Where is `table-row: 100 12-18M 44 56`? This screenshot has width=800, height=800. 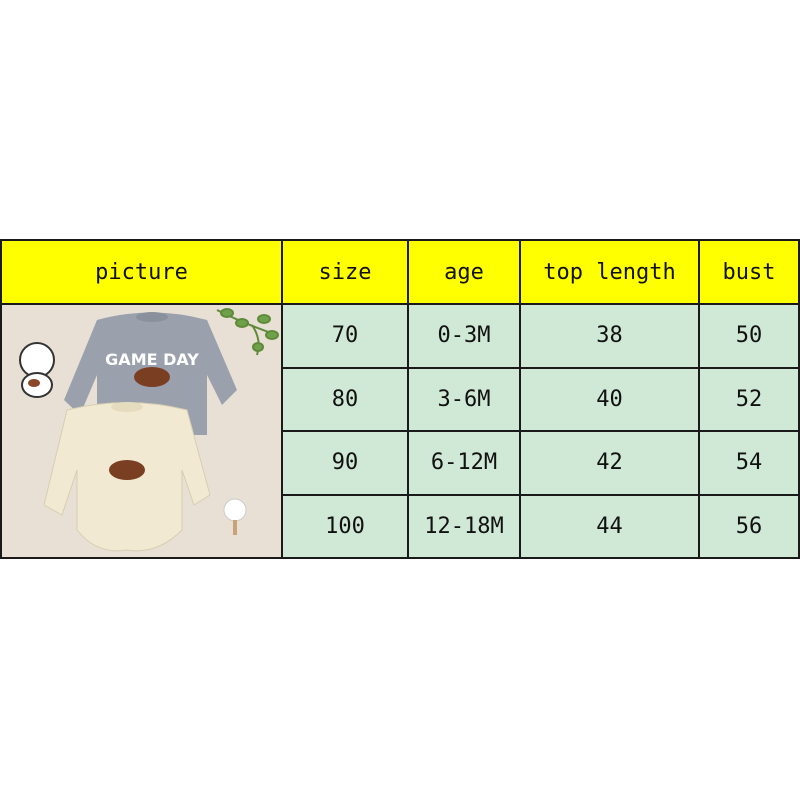
table-row: 100 12-18M 44 56 is located at coordinates (400, 526).